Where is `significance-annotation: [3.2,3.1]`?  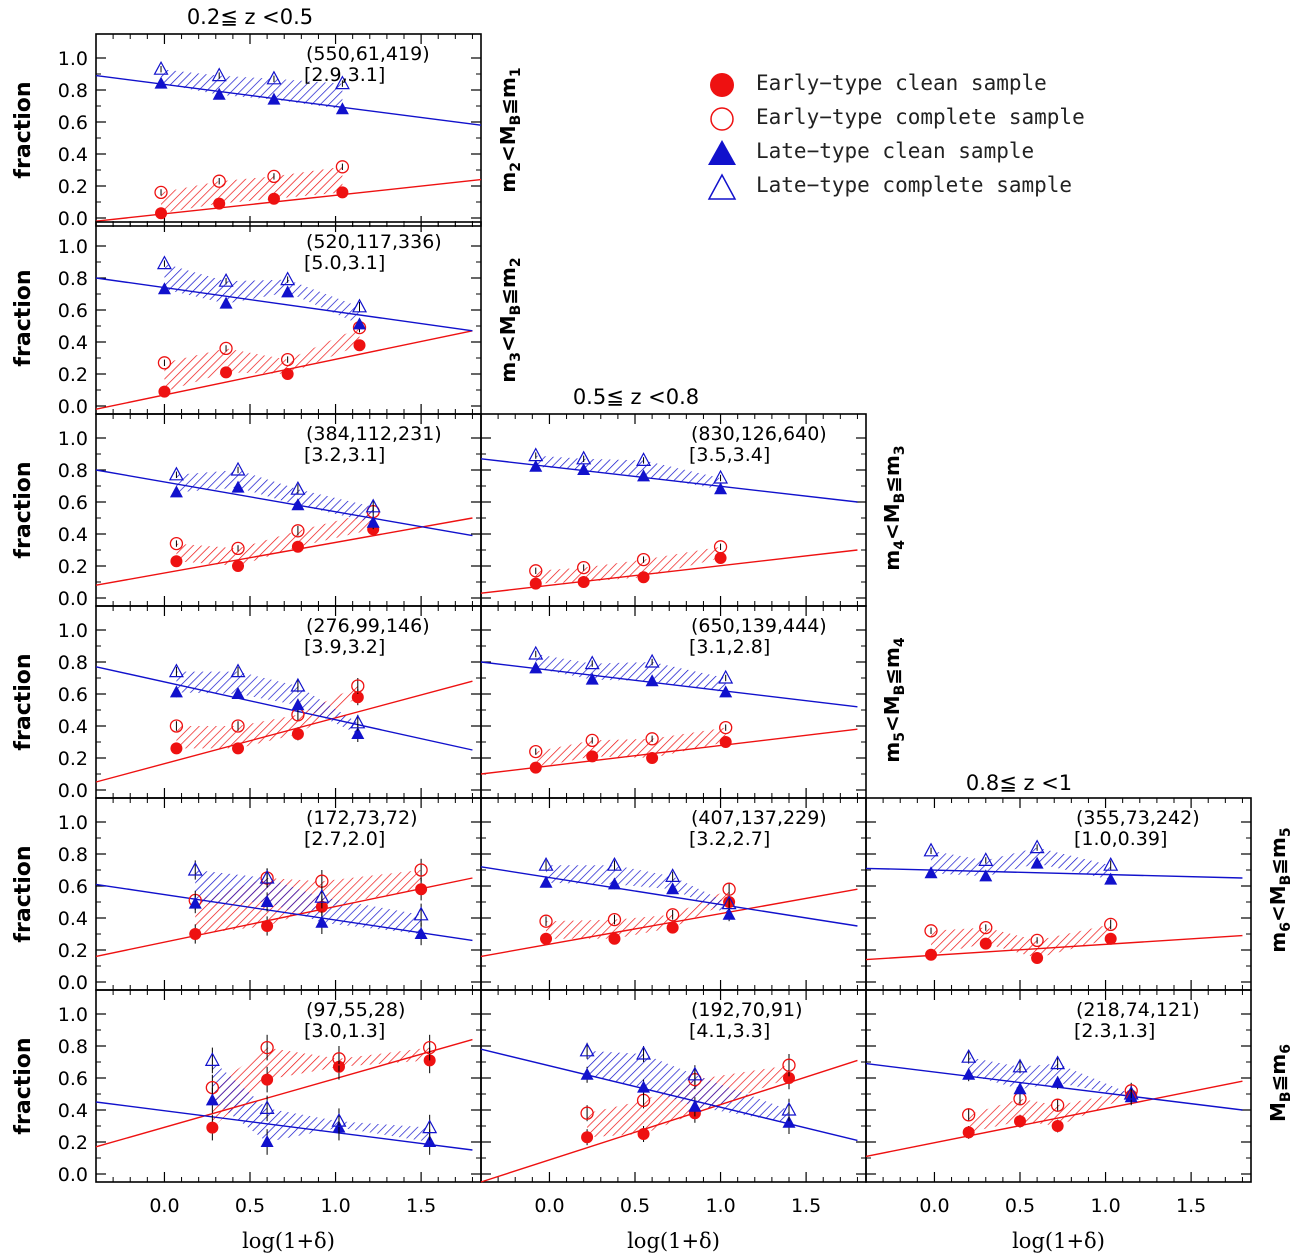 significance-annotation: [3.2,3.1] is located at coordinates (344, 455).